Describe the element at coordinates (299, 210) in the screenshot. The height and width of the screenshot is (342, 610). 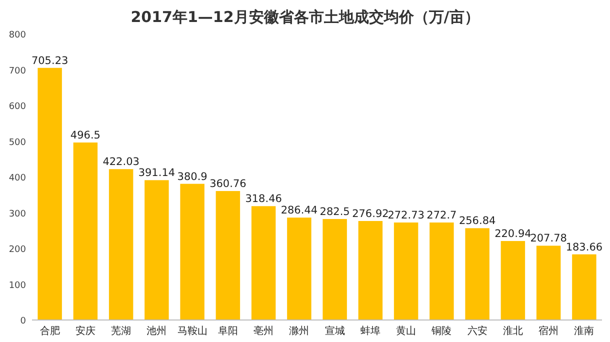
I see `data-label: 286.44` at that location.